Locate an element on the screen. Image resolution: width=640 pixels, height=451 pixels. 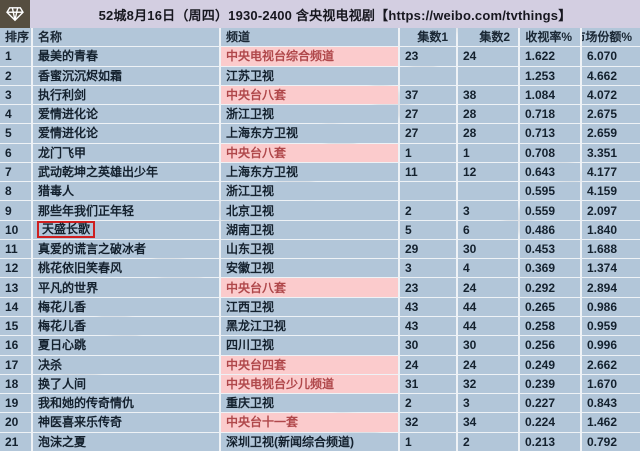
ep2-cell: 2 is located at coordinates (488, 441).